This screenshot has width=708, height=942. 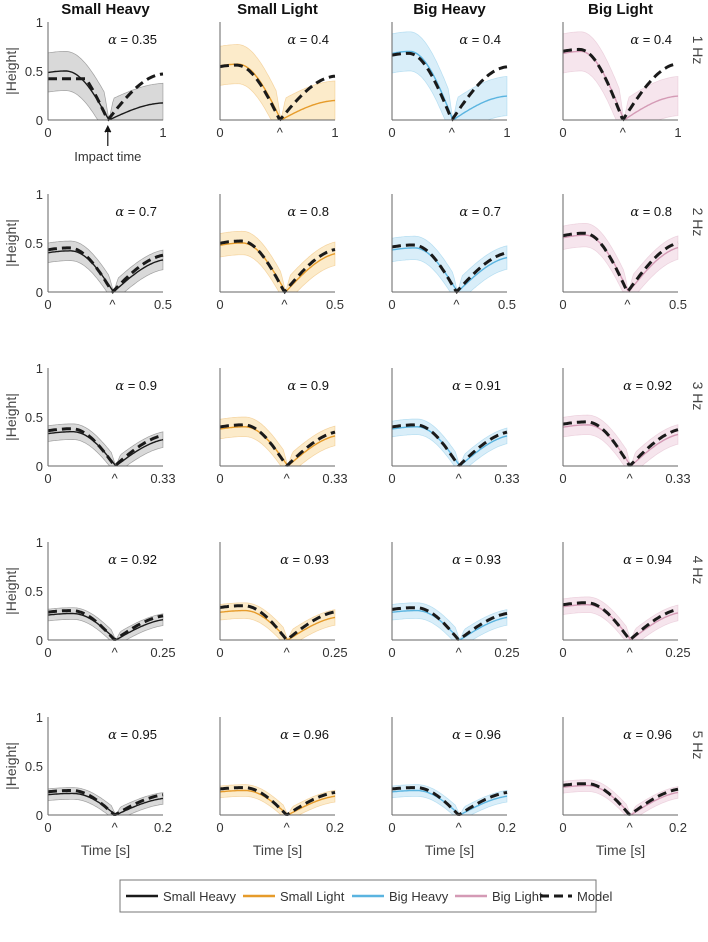 I want to click on panel-0-2: 0 1 ^ α = 0.4, so click(x=449, y=81).